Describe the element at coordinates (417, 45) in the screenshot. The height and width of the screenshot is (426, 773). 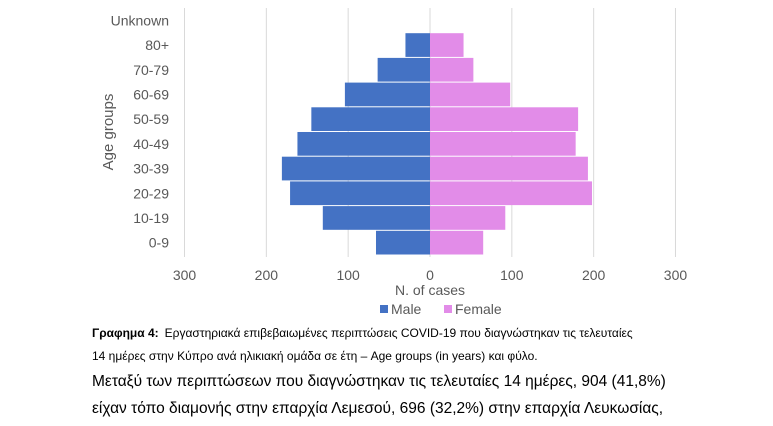
I see `bar-male-80+` at that location.